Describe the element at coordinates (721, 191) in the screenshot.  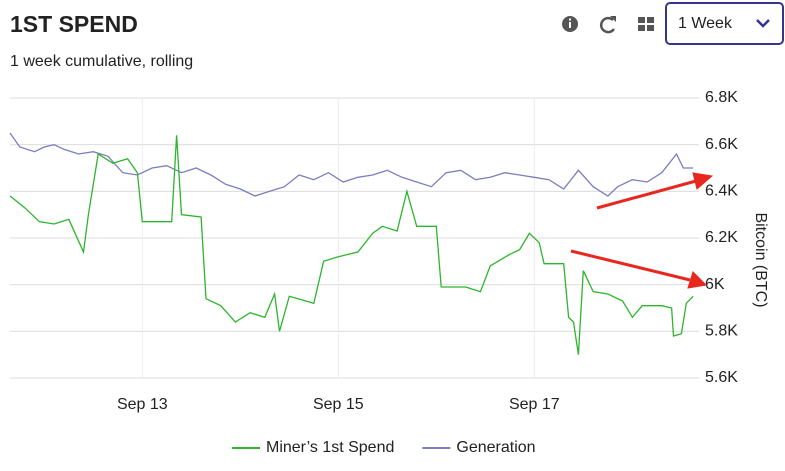
I see `y-tick-label: 6.4K` at that location.